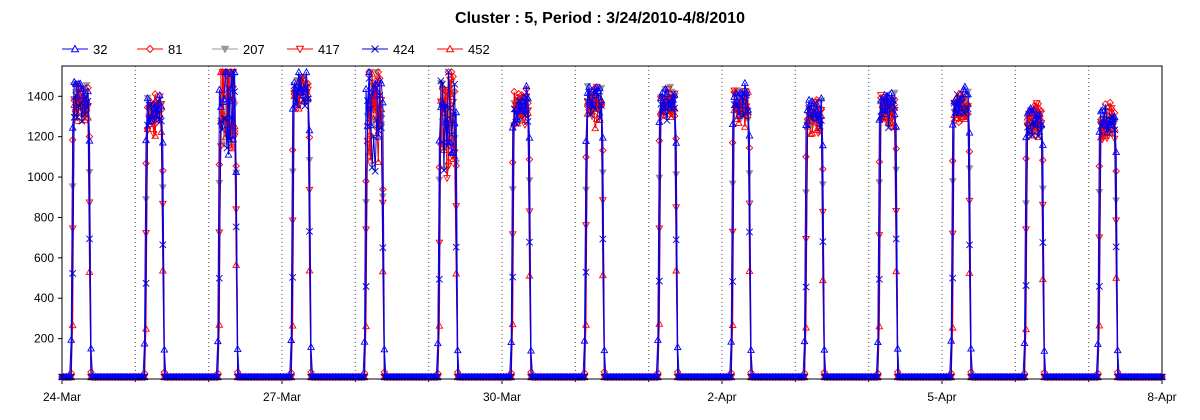  Describe the element at coordinates (600, 18) in the screenshot. I see `chart-title: Cluster : 5, Period : 3/24/2010-4/8/2010` at that location.